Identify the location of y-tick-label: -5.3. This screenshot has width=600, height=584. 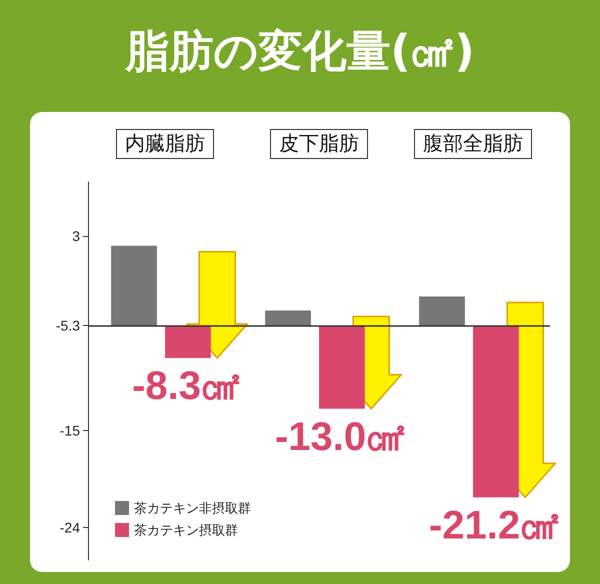
(68, 326).